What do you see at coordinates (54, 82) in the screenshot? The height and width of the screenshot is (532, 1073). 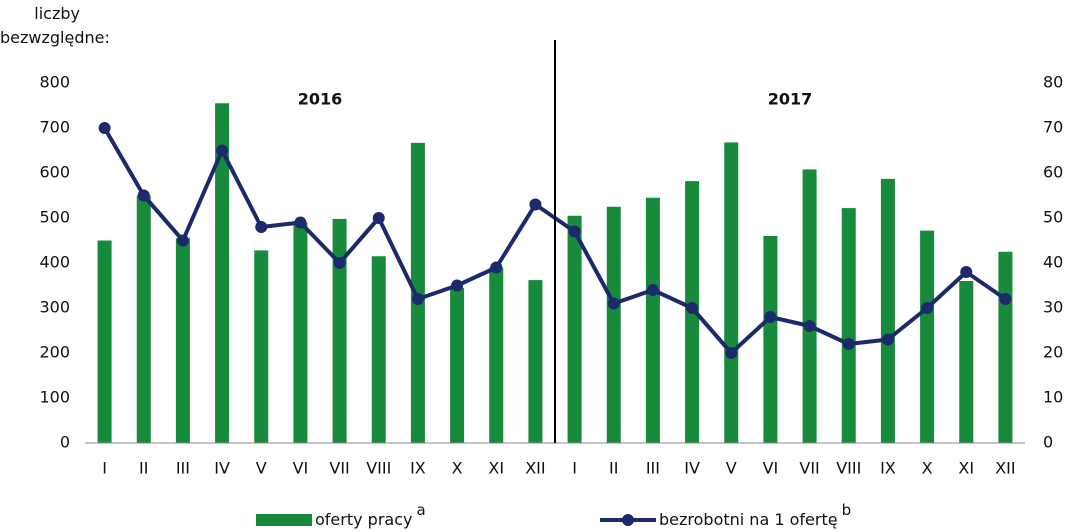 I see `y-tick-label: 800` at bounding box center [54, 82].